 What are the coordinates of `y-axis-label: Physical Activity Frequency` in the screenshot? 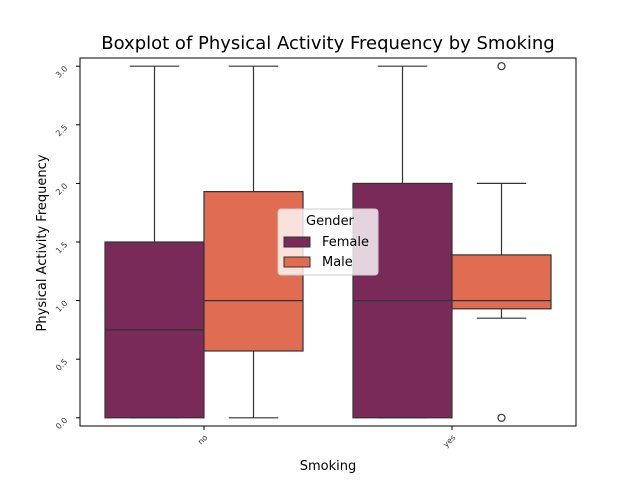 It's located at (42, 242).